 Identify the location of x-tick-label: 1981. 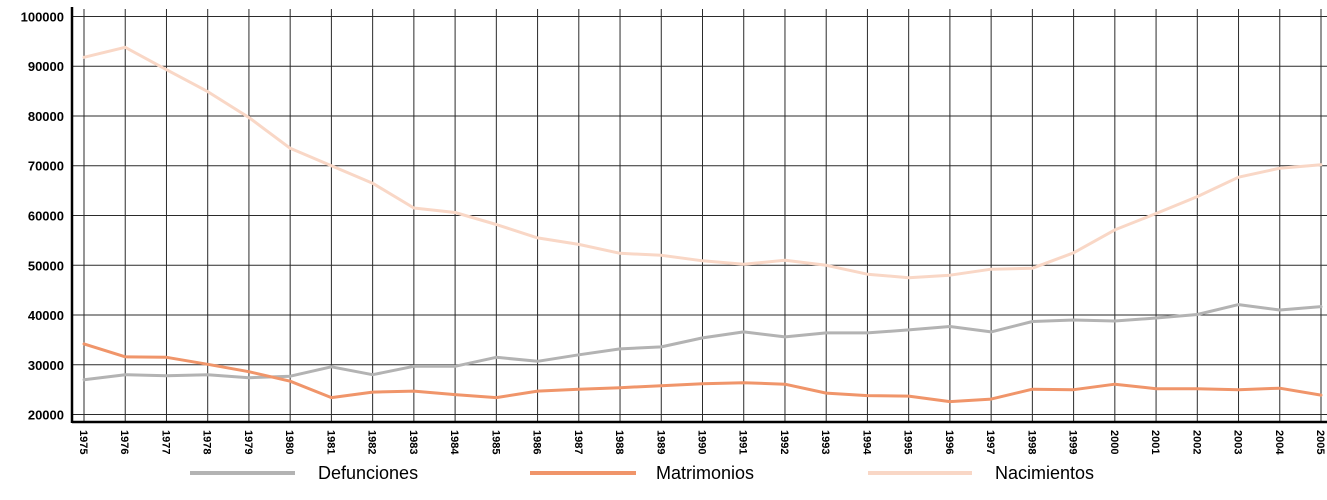
(330, 442).